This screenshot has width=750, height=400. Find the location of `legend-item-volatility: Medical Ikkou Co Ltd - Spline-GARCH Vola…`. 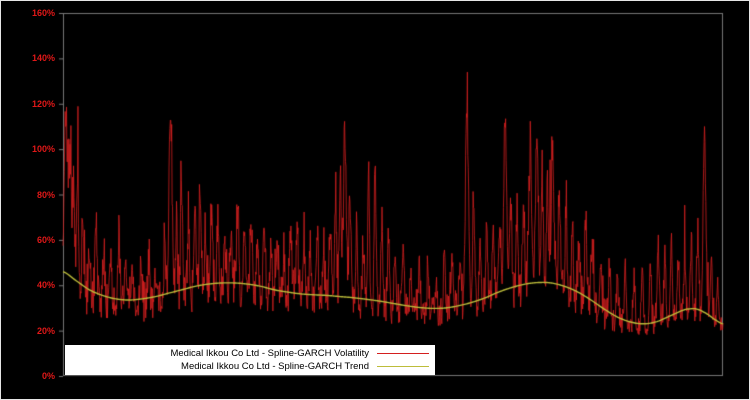

legend-item-volatility: Medical Ikkou Co Ltd - Spline-GARCH Vola… is located at coordinates (250, 353).